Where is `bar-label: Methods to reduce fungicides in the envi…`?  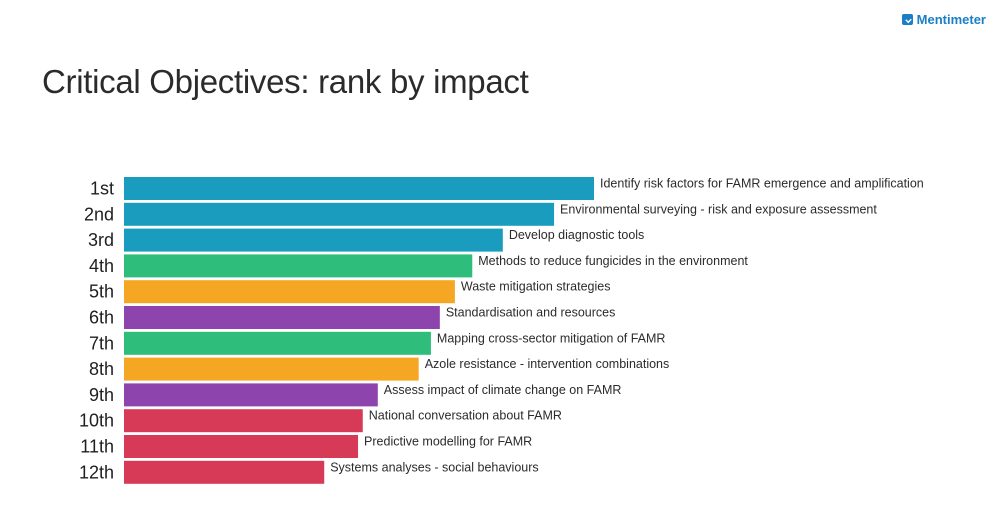 bar-label: Methods to reduce fungicides in the envi… is located at coordinates (613, 261).